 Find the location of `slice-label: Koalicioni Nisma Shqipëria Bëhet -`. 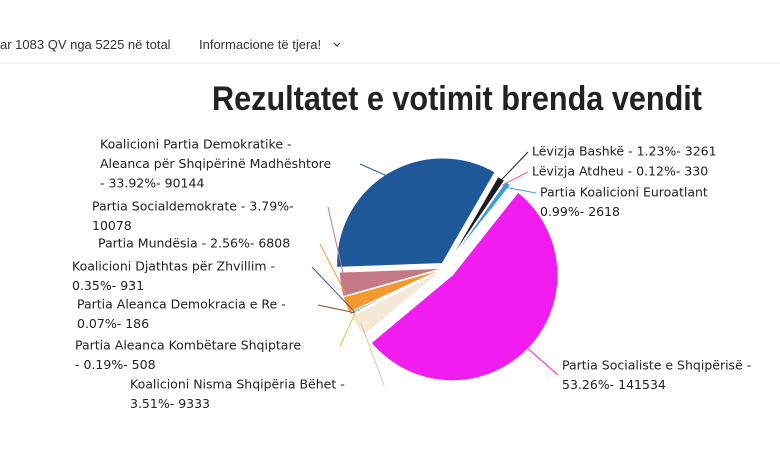

slice-label: Koalicioni Nisma Shqipëria Bëhet - is located at coordinates (237, 384).